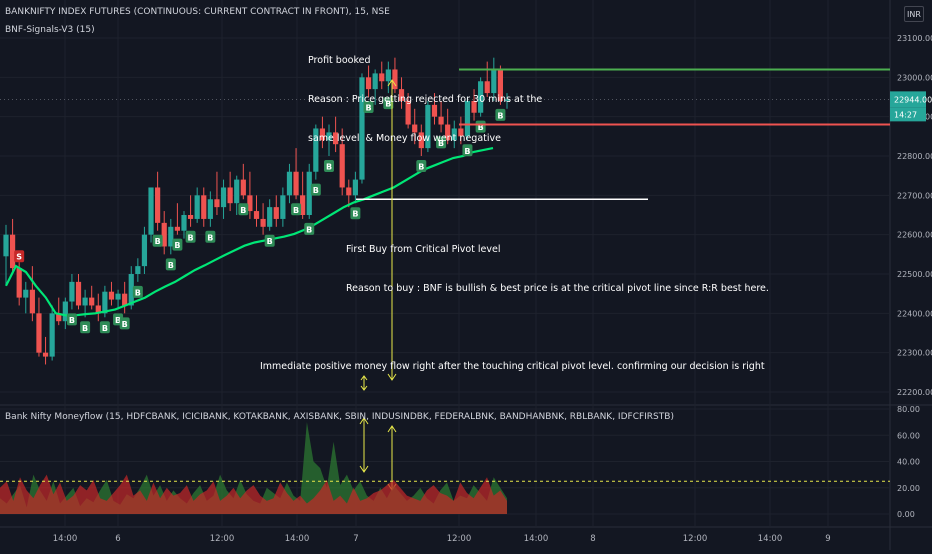  I want to click on currency-button: INR, so click(914, 14).